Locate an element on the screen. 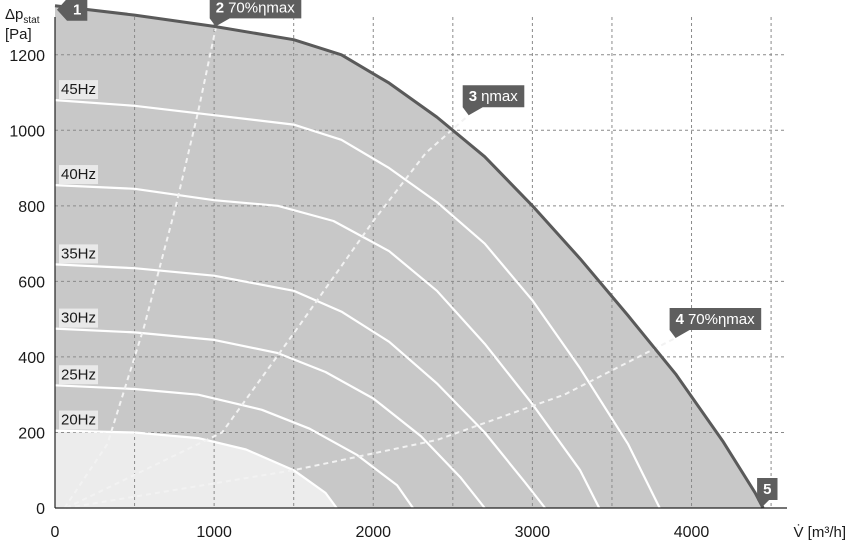  y-tick-label: 0 is located at coordinates (40, 509).